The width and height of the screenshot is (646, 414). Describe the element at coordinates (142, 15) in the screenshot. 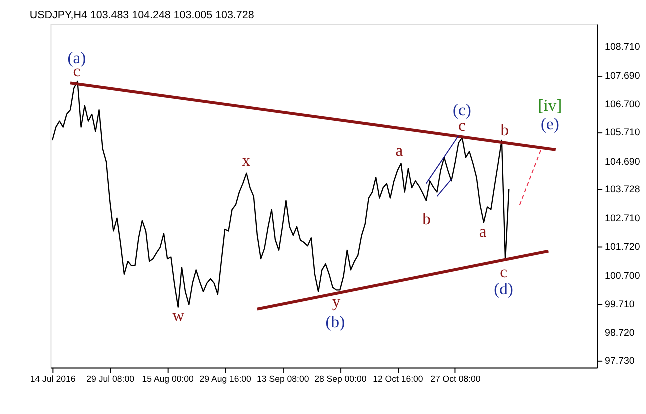

I see `chart-title: USDJPY,H4 103.483 104.248 103.005 103.728` at that location.